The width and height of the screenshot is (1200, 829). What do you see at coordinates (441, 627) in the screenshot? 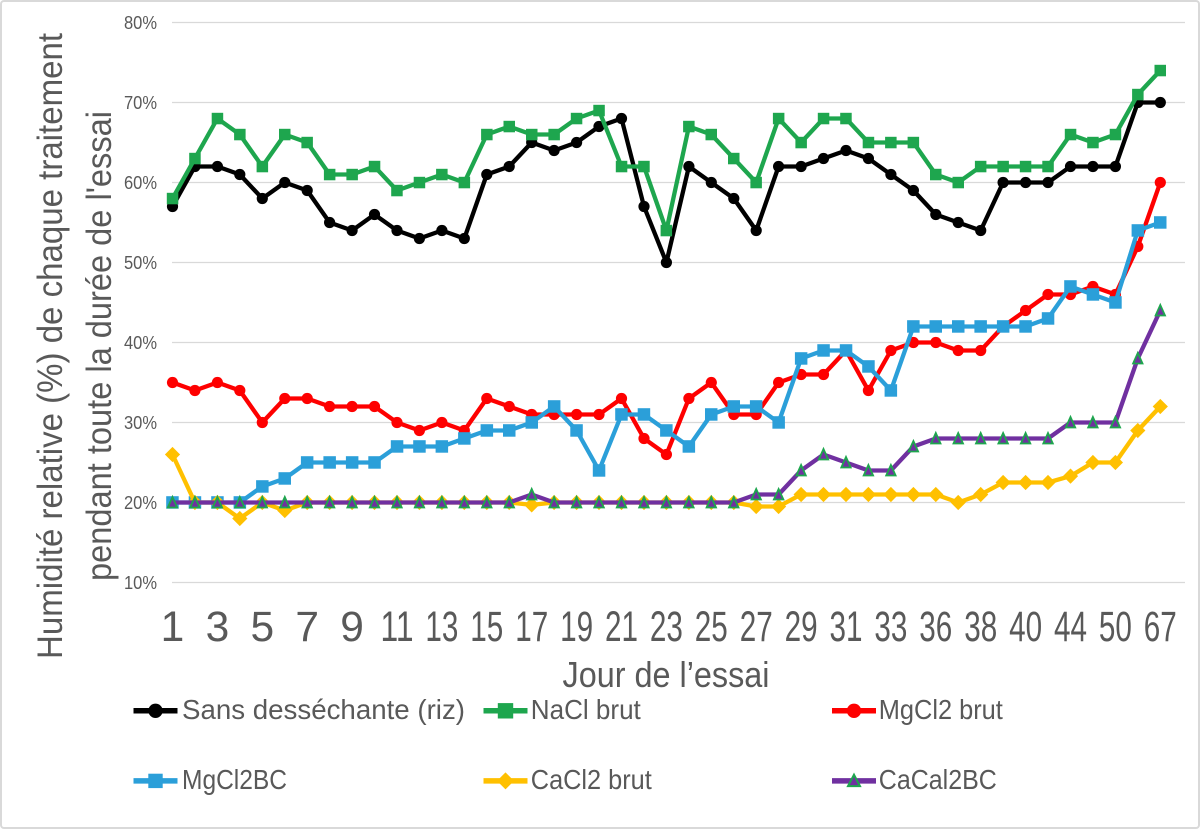
I see `svg-text: 13` at bounding box center [441, 627].